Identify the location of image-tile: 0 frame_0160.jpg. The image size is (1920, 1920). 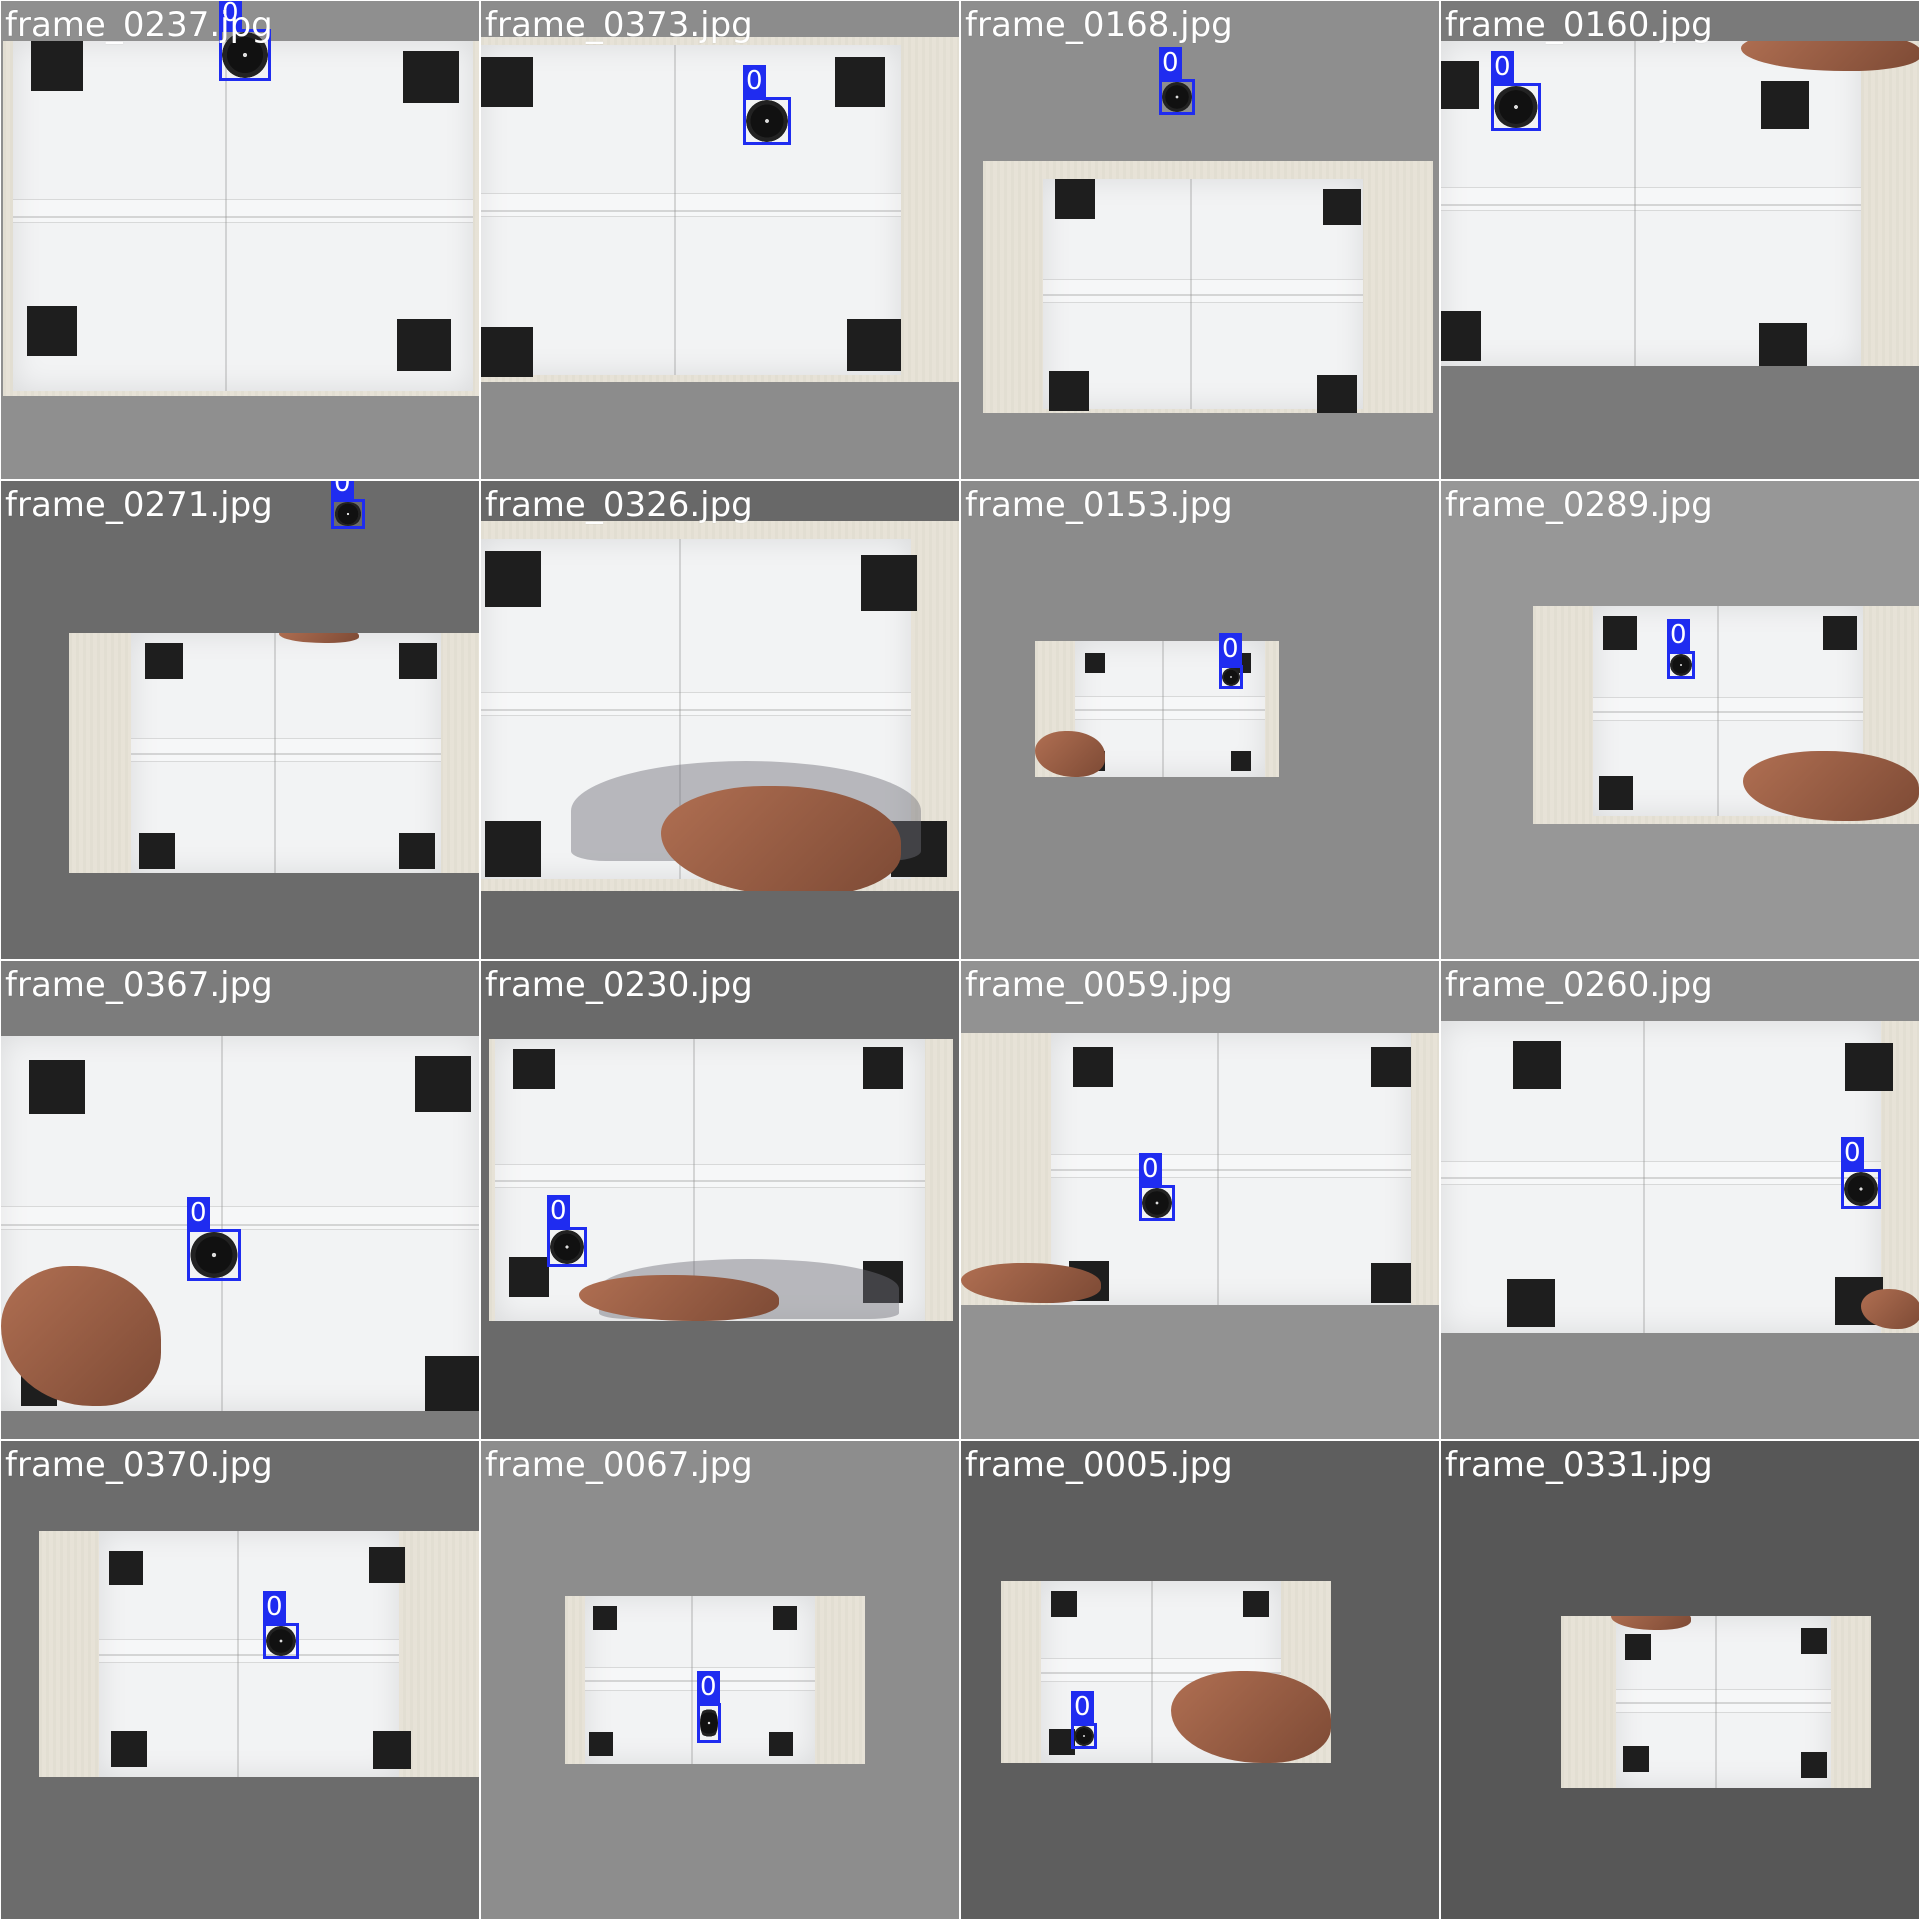
(1680, 240).